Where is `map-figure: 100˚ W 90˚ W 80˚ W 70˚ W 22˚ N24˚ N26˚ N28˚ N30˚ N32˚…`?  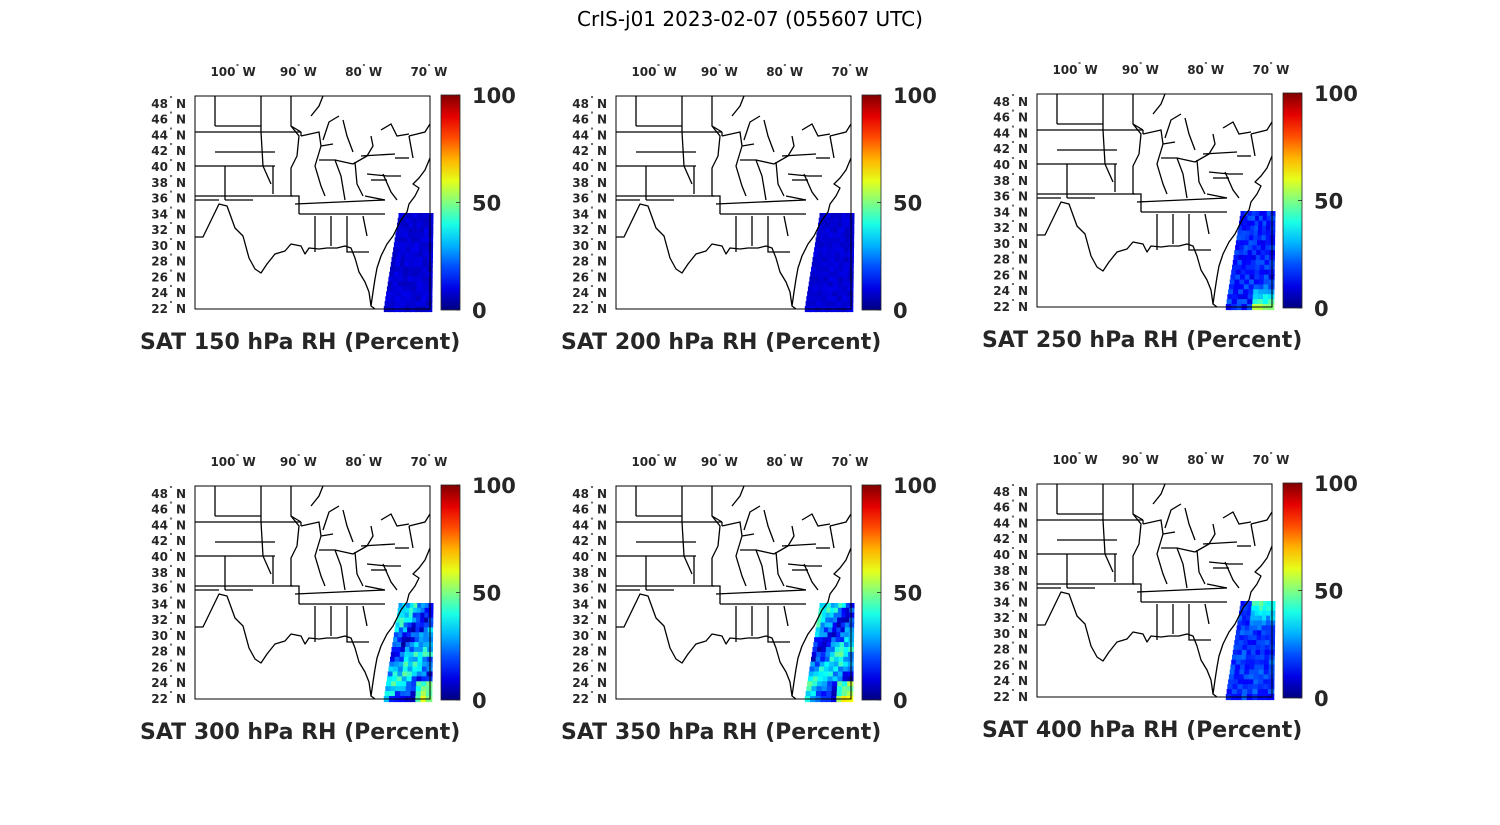 map-figure: 100˚ W 90˚ W 80˚ W 70˚ W 22˚ N24˚ N26˚ N28˚ N30˚ N32˚… is located at coordinates (1175, 191).